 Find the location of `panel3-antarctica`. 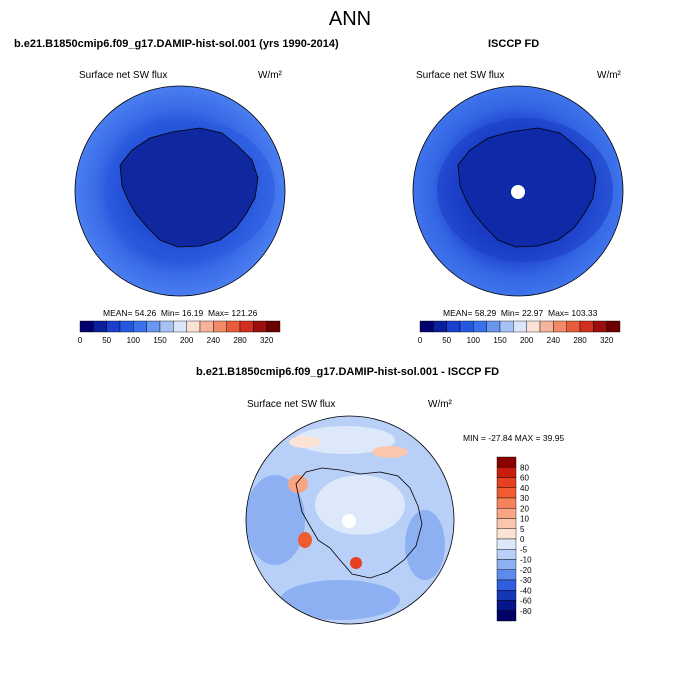

panel3-antarctica is located at coordinates (359, 523).